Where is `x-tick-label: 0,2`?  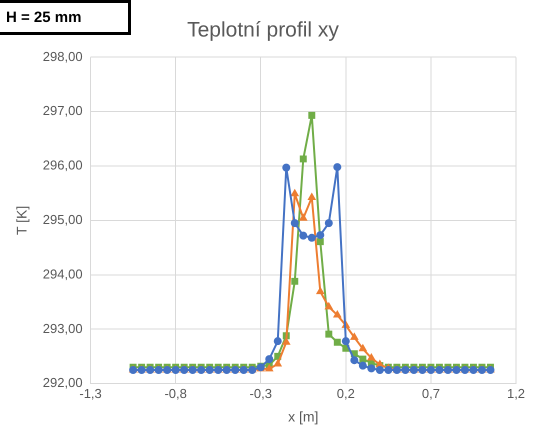 x-tick-label: 0,2 is located at coordinates (345, 393).